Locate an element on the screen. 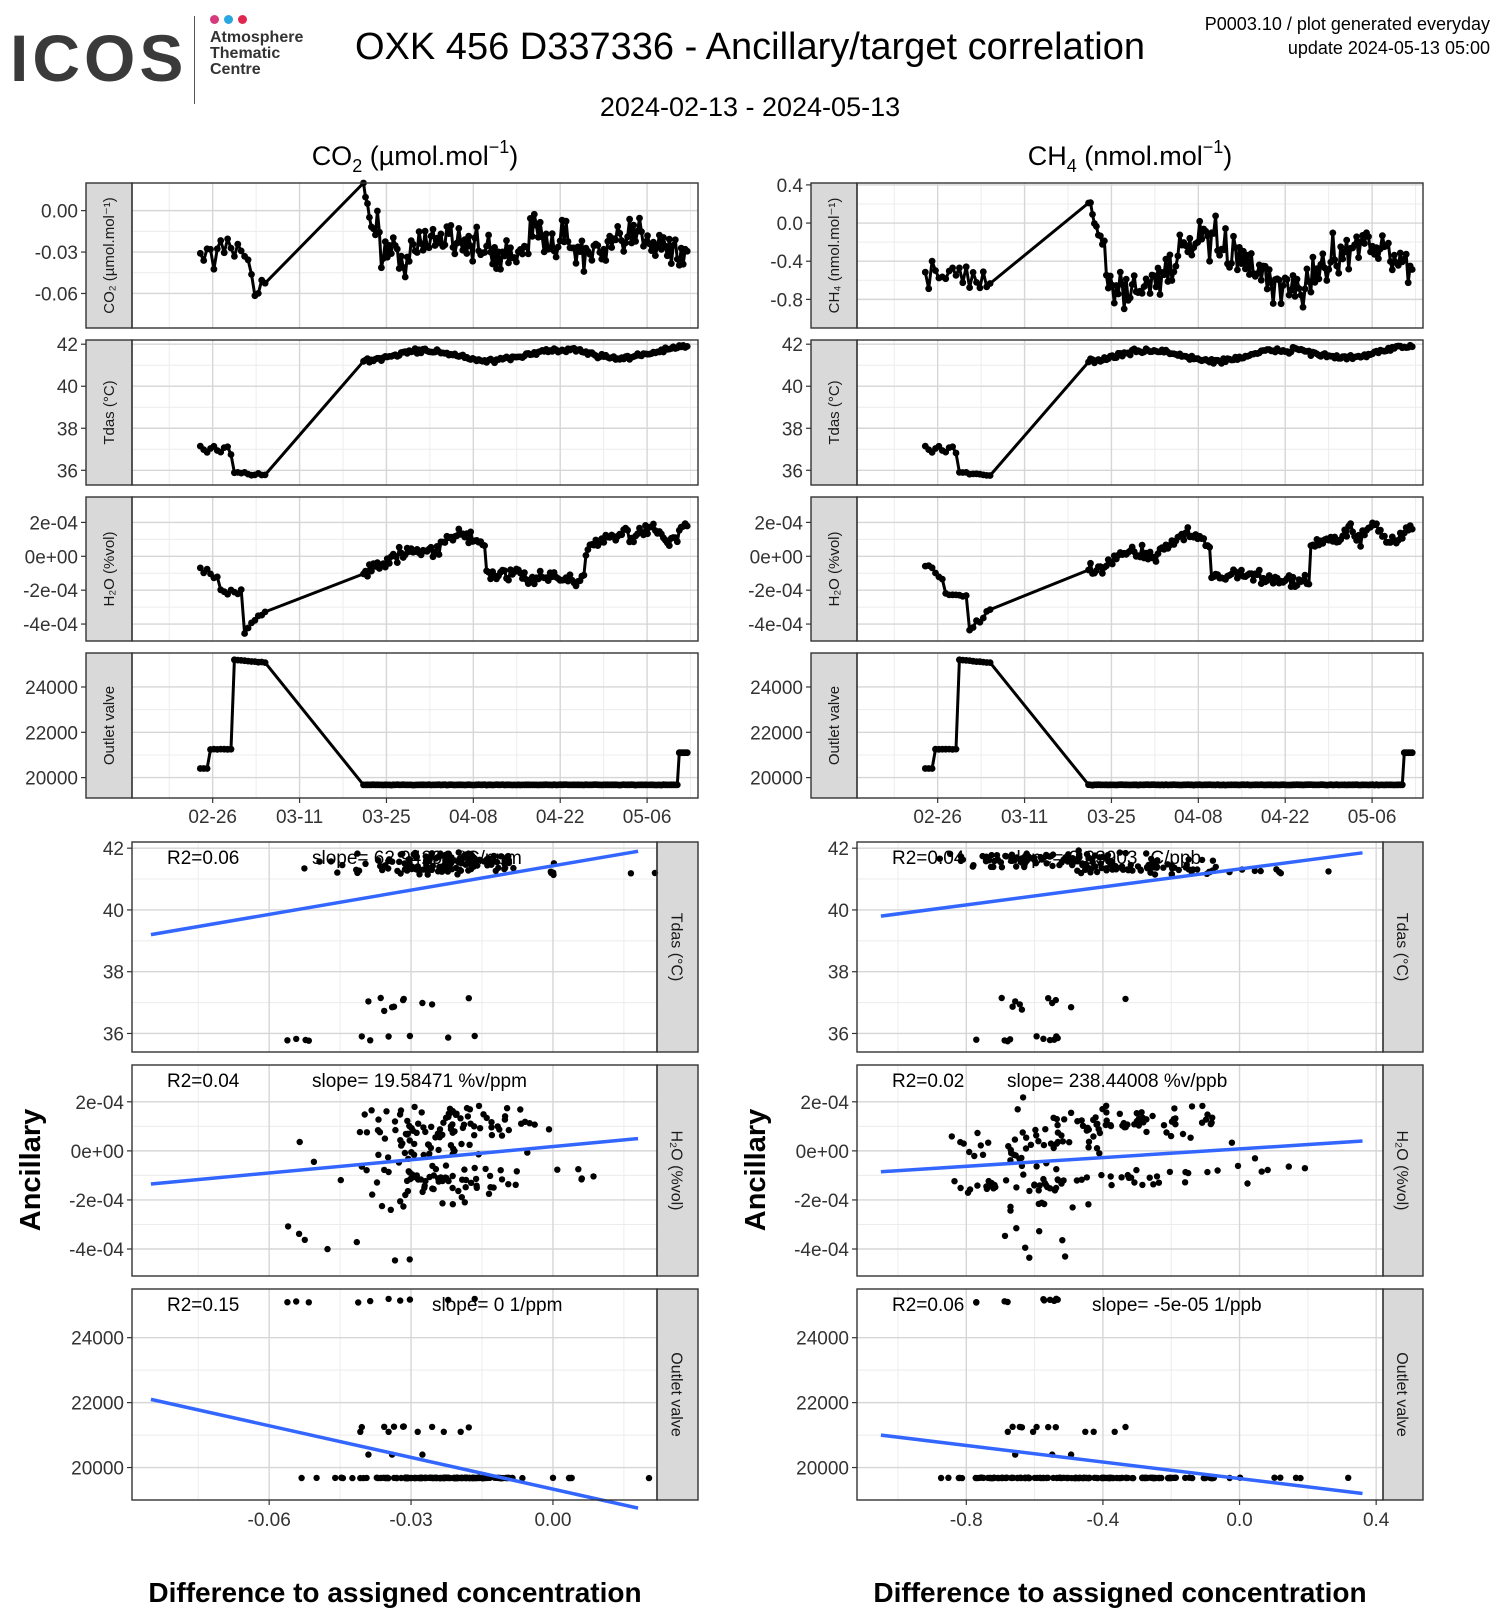 The height and width of the screenshot is (1620, 1500). timeseries-panel: CH₄ (nmol.mol⁻¹) 0.4 0.0 -0.4 -0.8 is located at coordinates (1097, 252).